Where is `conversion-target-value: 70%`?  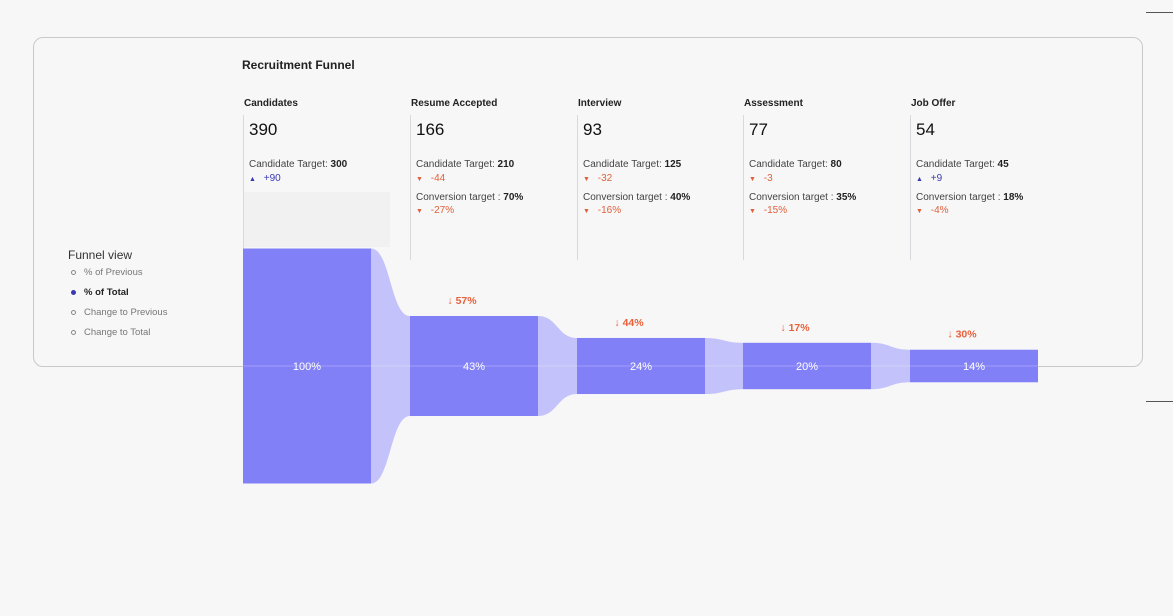 conversion-target-value: 70% is located at coordinates (513, 197).